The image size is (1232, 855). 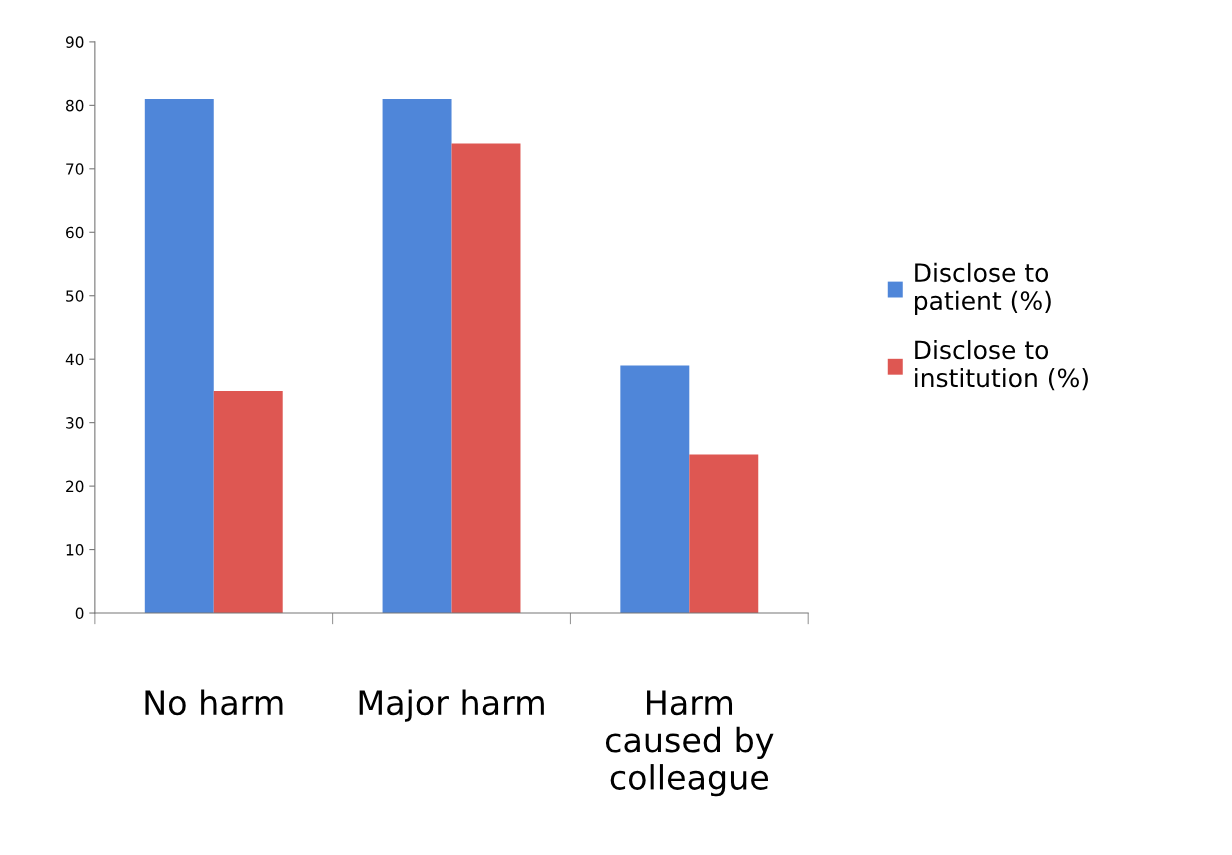 I want to click on x-tick-label: Harm caused by colleague, so click(x=689, y=743).